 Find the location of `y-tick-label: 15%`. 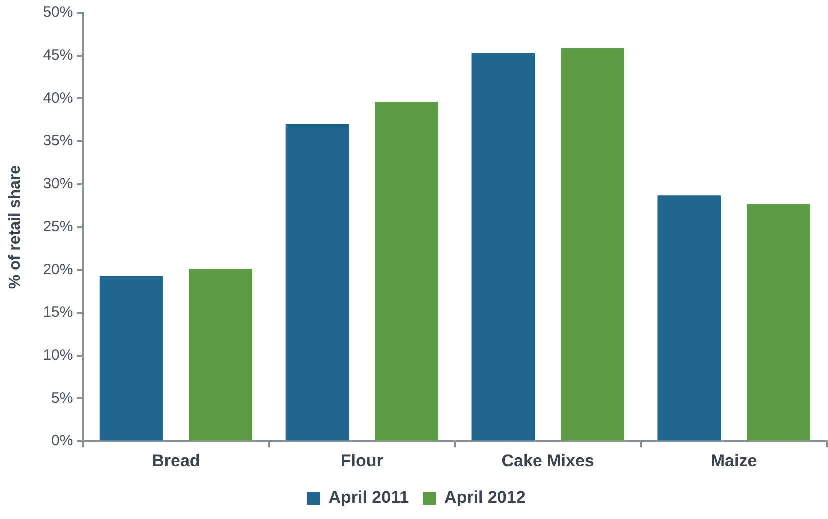

y-tick-label: 15% is located at coordinates (58, 313).